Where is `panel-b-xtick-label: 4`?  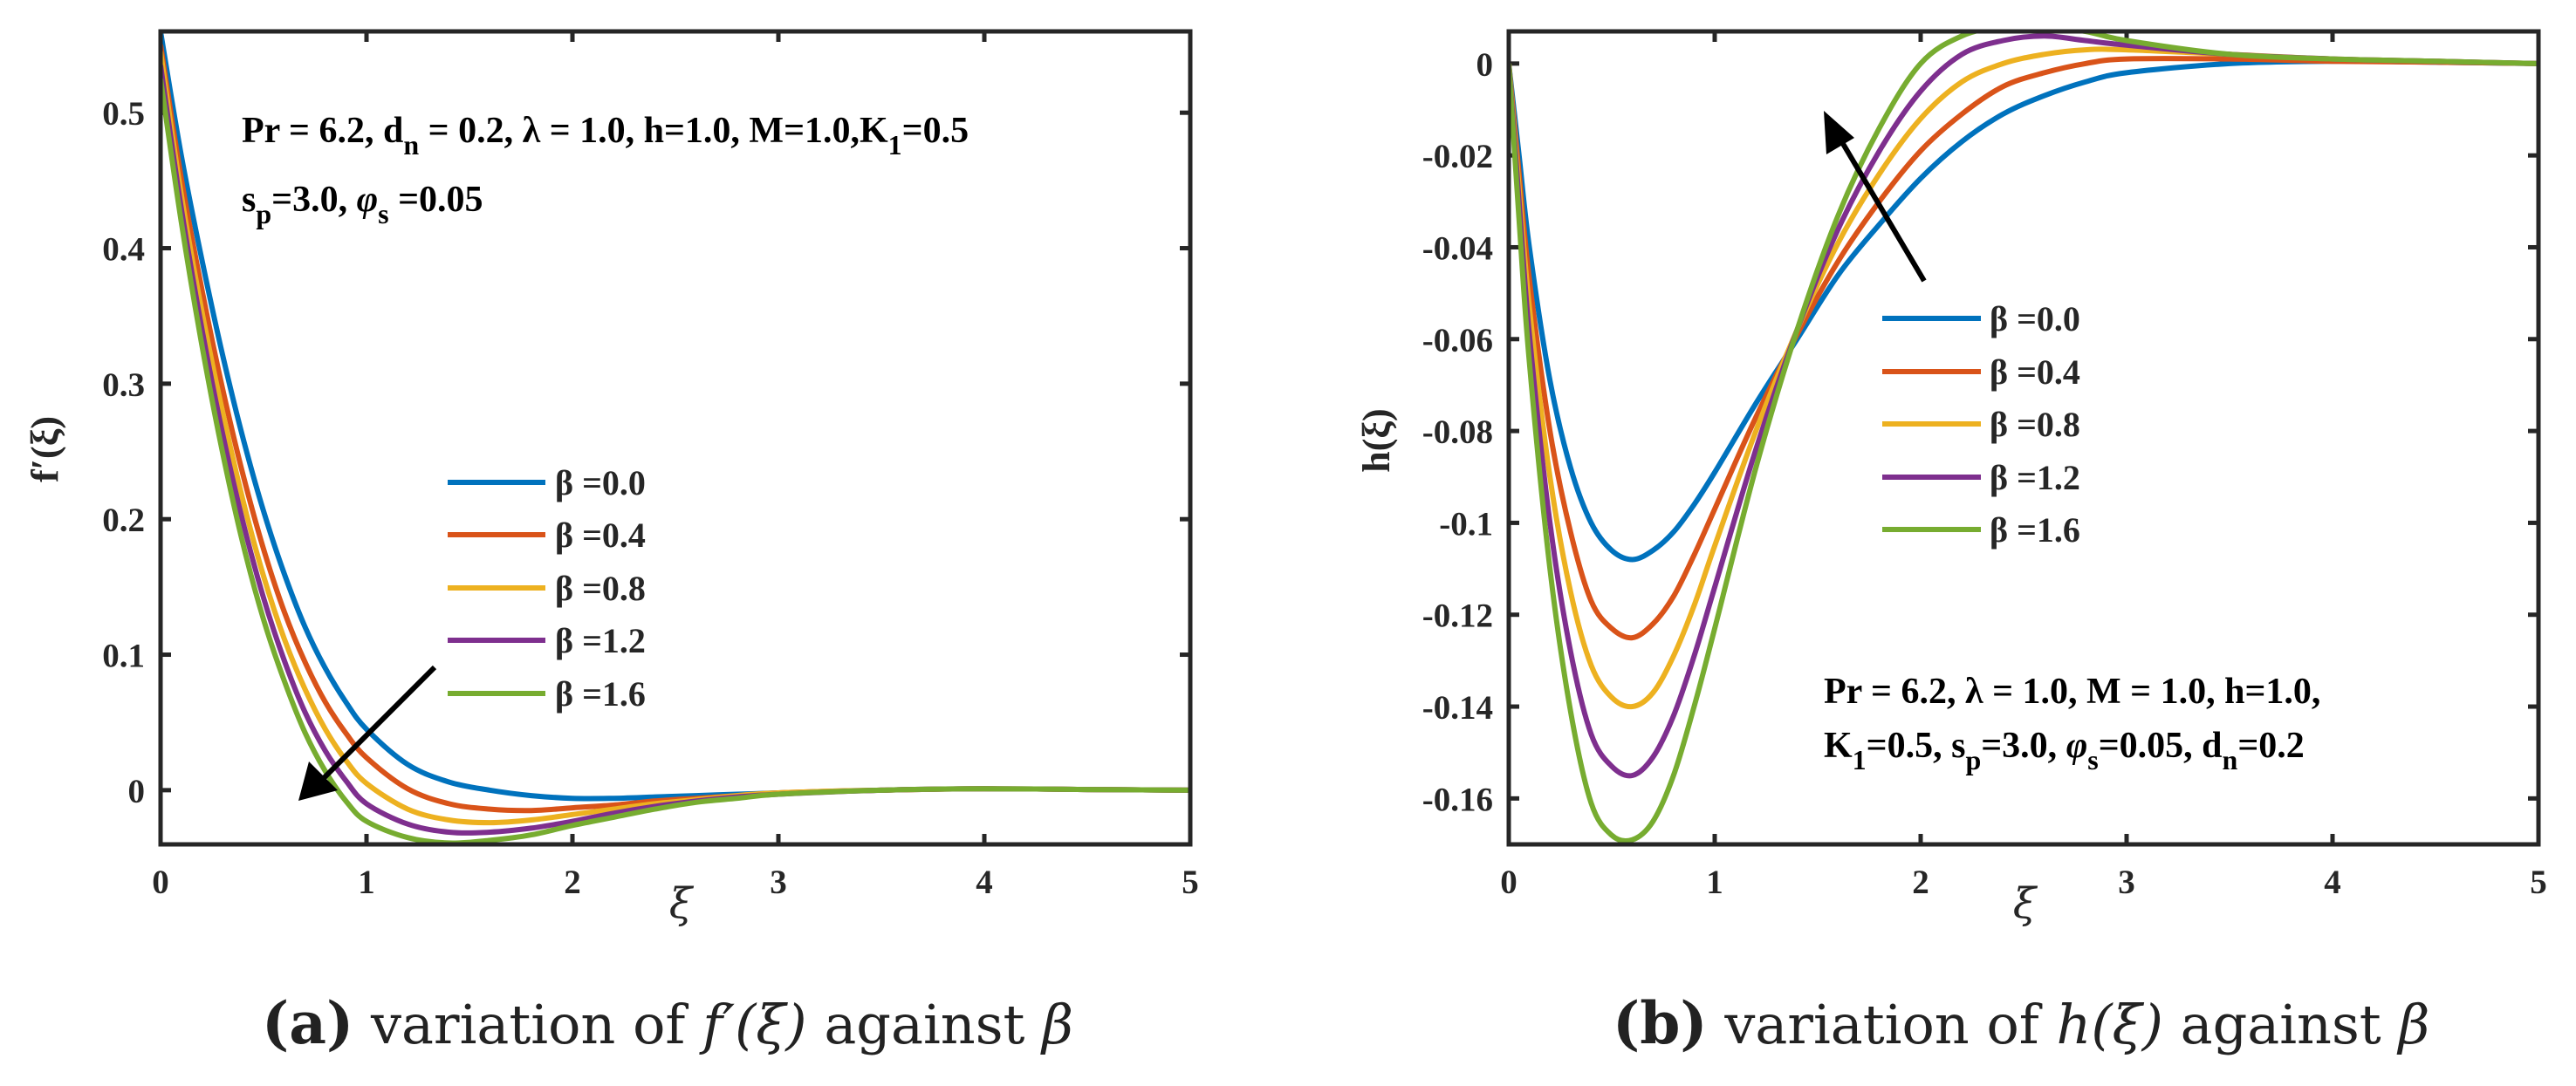 panel-b-xtick-label: 4 is located at coordinates (2332, 882).